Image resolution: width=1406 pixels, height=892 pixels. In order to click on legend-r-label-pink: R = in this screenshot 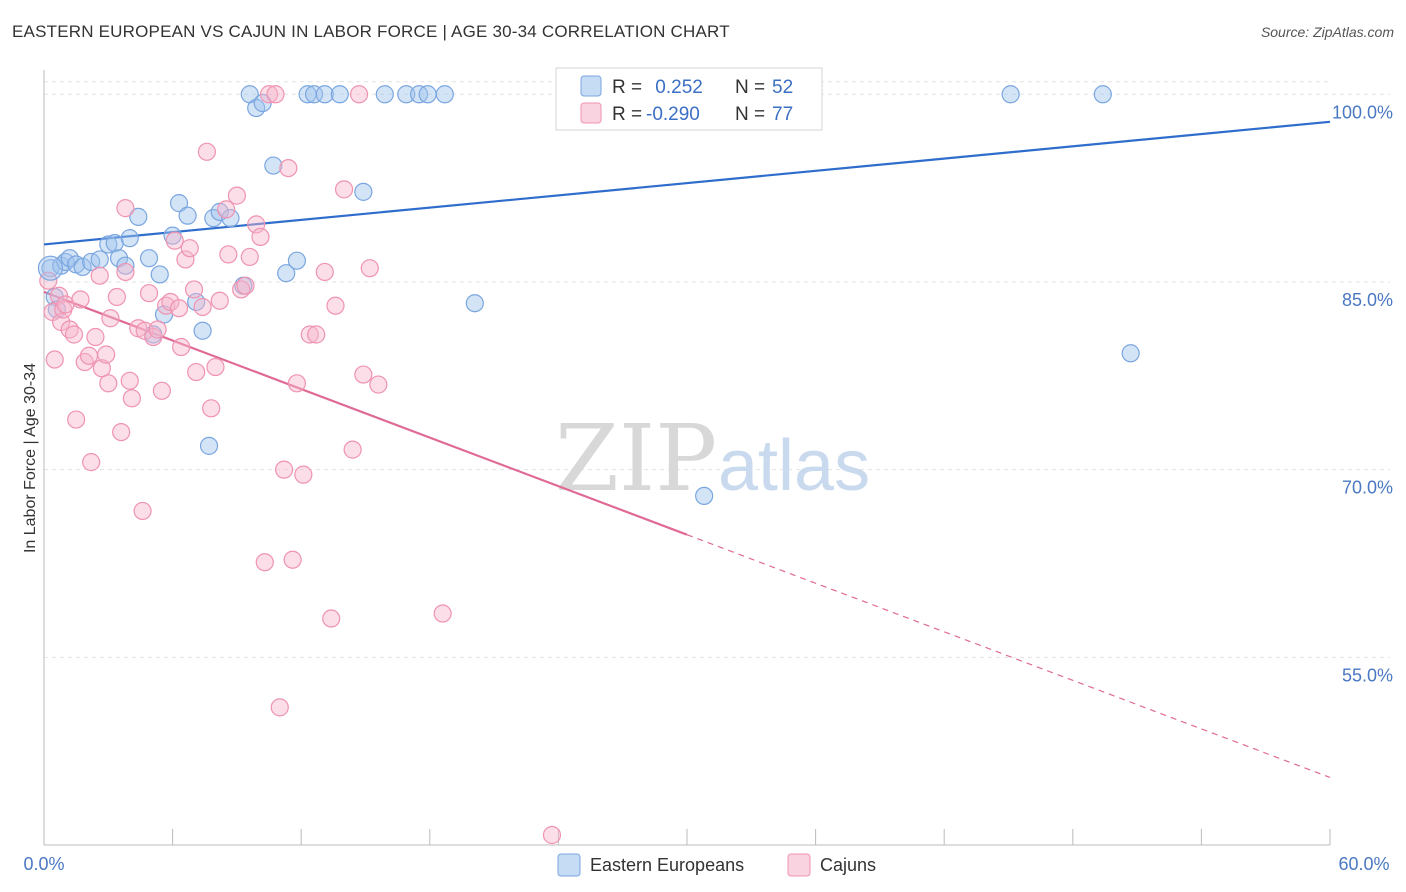, I will do `click(627, 114)`.